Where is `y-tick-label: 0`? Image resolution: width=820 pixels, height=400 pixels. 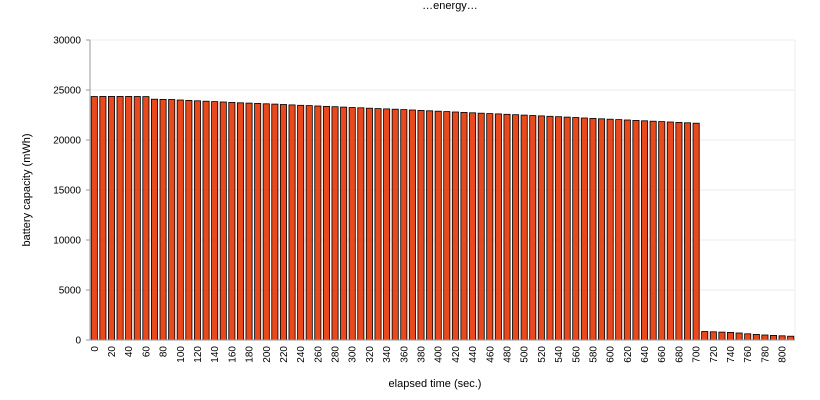
y-tick-label: 0 is located at coordinates (78, 341).